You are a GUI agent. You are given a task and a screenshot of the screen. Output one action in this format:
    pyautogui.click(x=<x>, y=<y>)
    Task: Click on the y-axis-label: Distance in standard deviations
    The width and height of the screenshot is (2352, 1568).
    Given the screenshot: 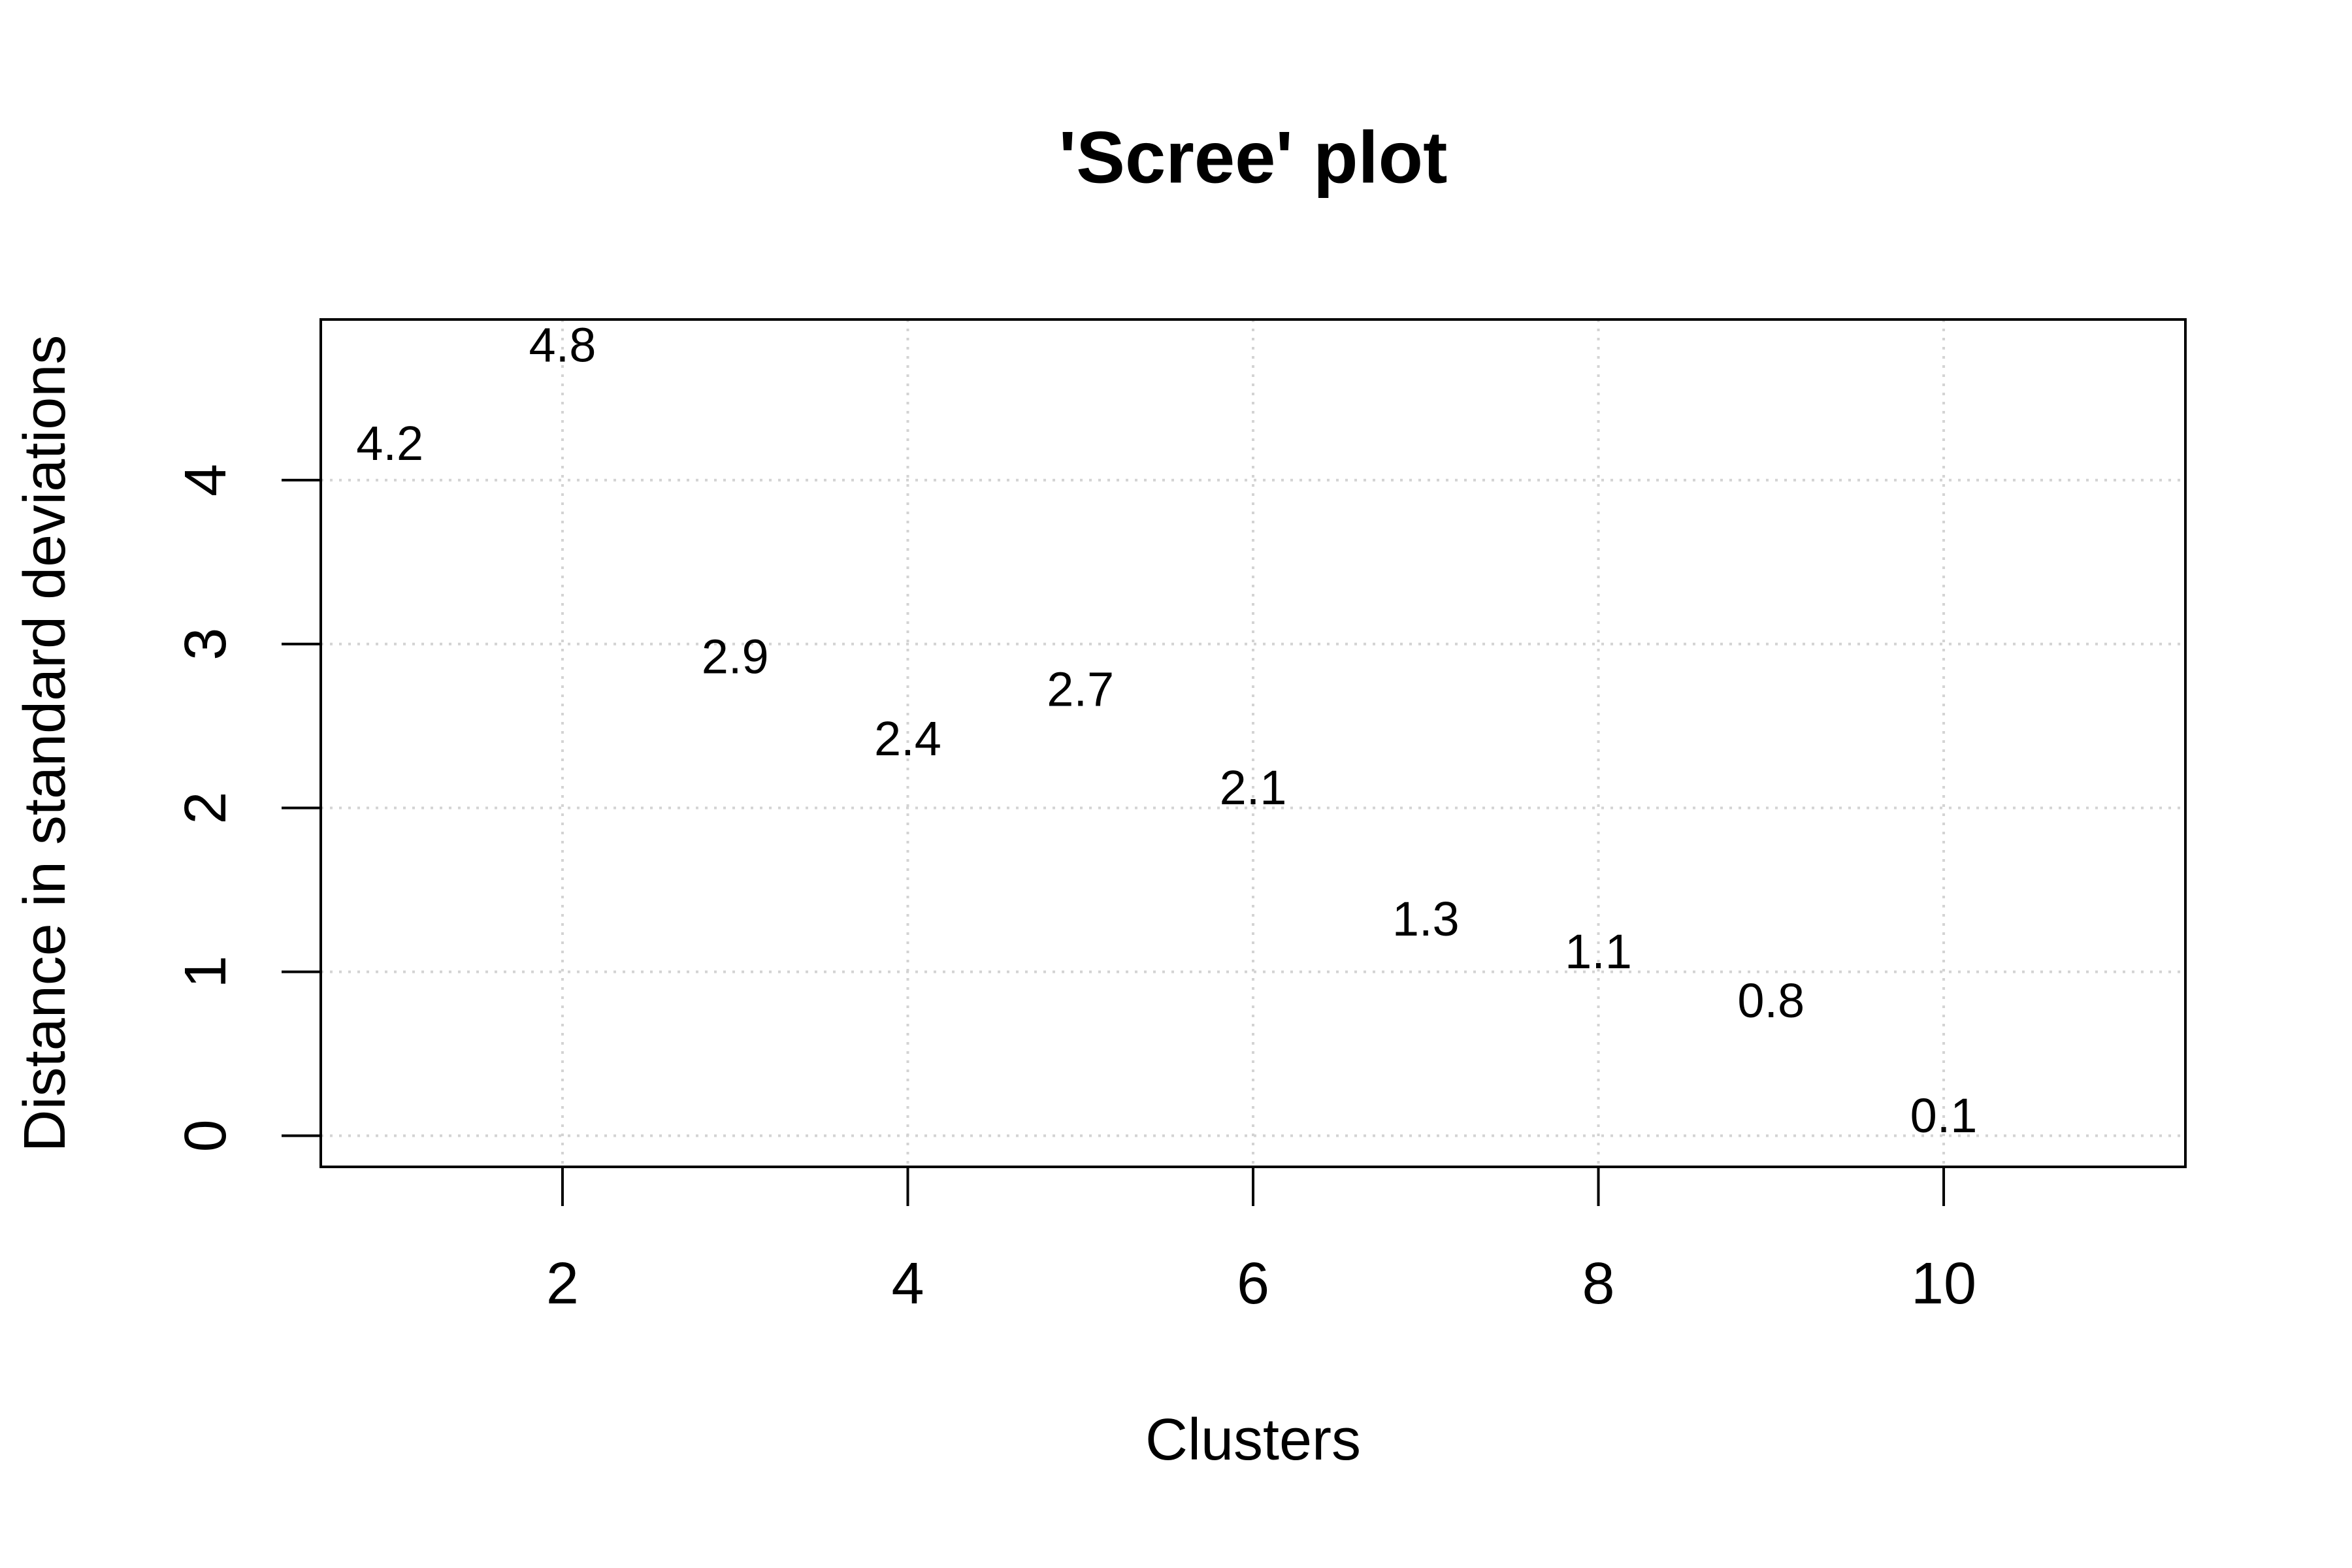 What is the action you would take?
    pyautogui.click(x=45, y=743)
    